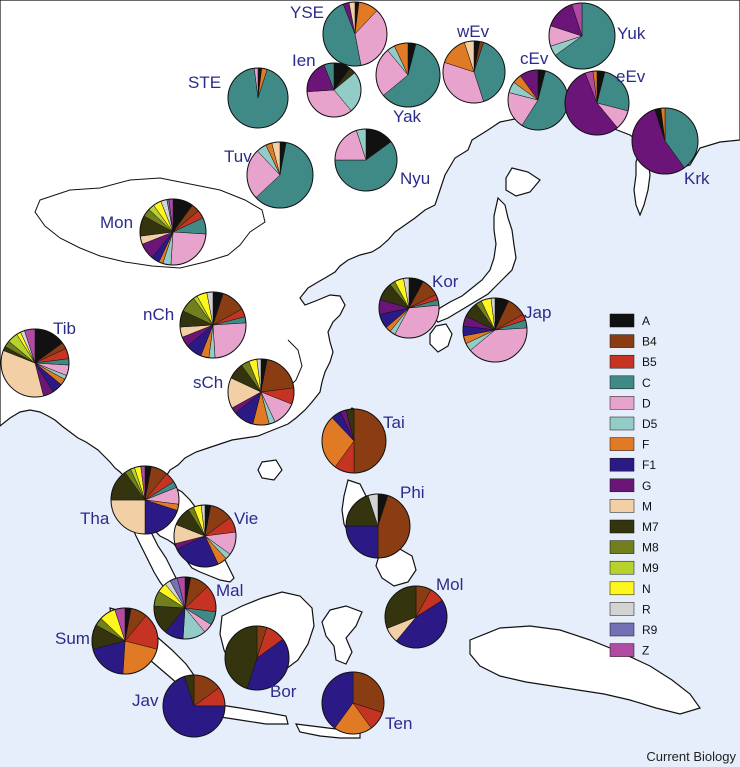  I want to click on population-label-wev: wEv, so click(473, 31).